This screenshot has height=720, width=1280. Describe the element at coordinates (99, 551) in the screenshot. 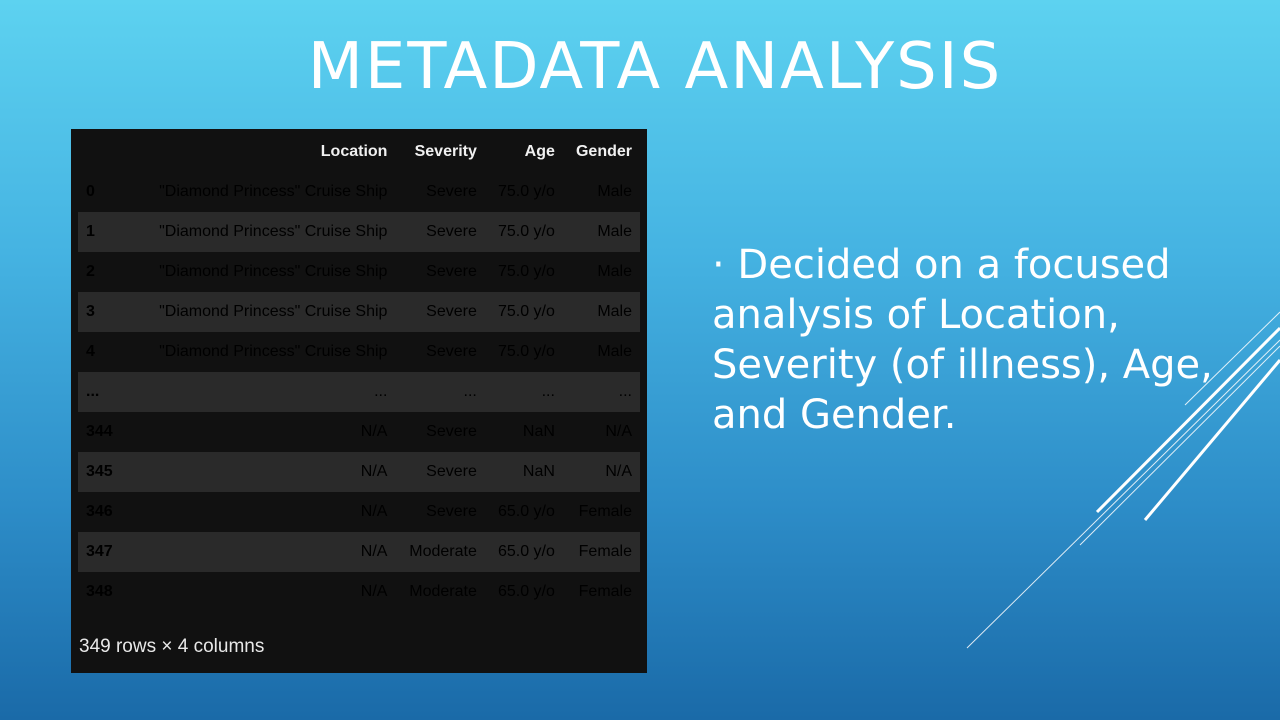

I see `row-index: 347` at that location.